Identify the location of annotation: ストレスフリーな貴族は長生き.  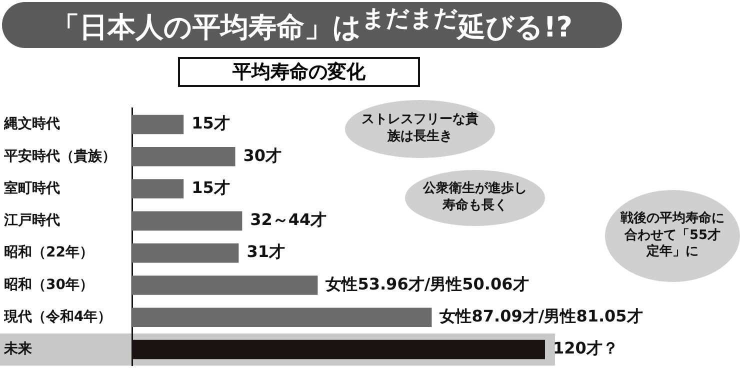
(420, 129).